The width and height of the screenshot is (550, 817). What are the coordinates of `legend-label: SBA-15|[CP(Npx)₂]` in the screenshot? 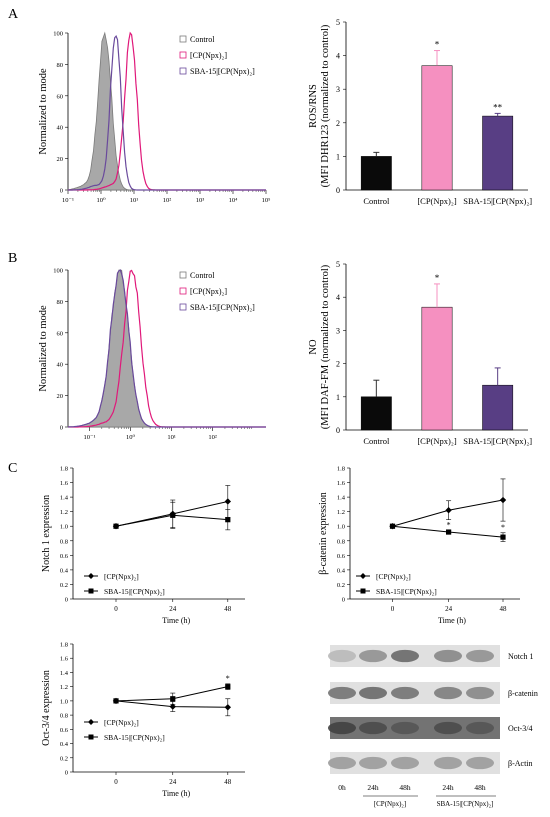 It's located at (134, 591).